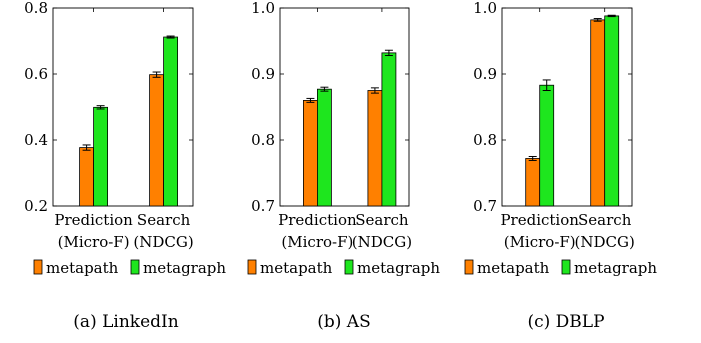  Describe the element at coordinates (343, 322) in the screenshot. I see `chart-caption: (b) AS` at that location.